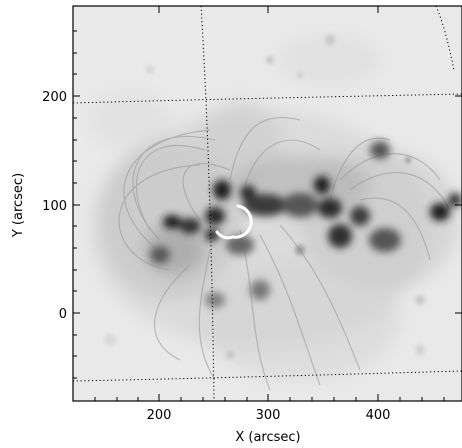 This screenshot has height=448, width=462. Describe the element at coordinates (159, 415) in the screenshot. I see `x-tick-label: 200` at that location.